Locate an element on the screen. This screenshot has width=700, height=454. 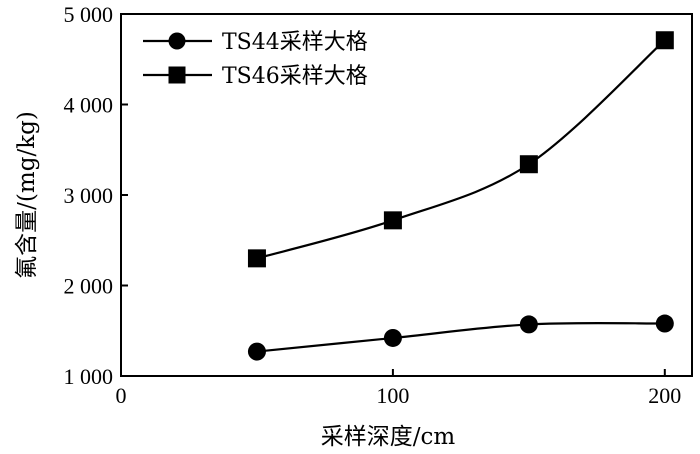
y-tick-label: 4 000 is located at coordinates (89, 105).